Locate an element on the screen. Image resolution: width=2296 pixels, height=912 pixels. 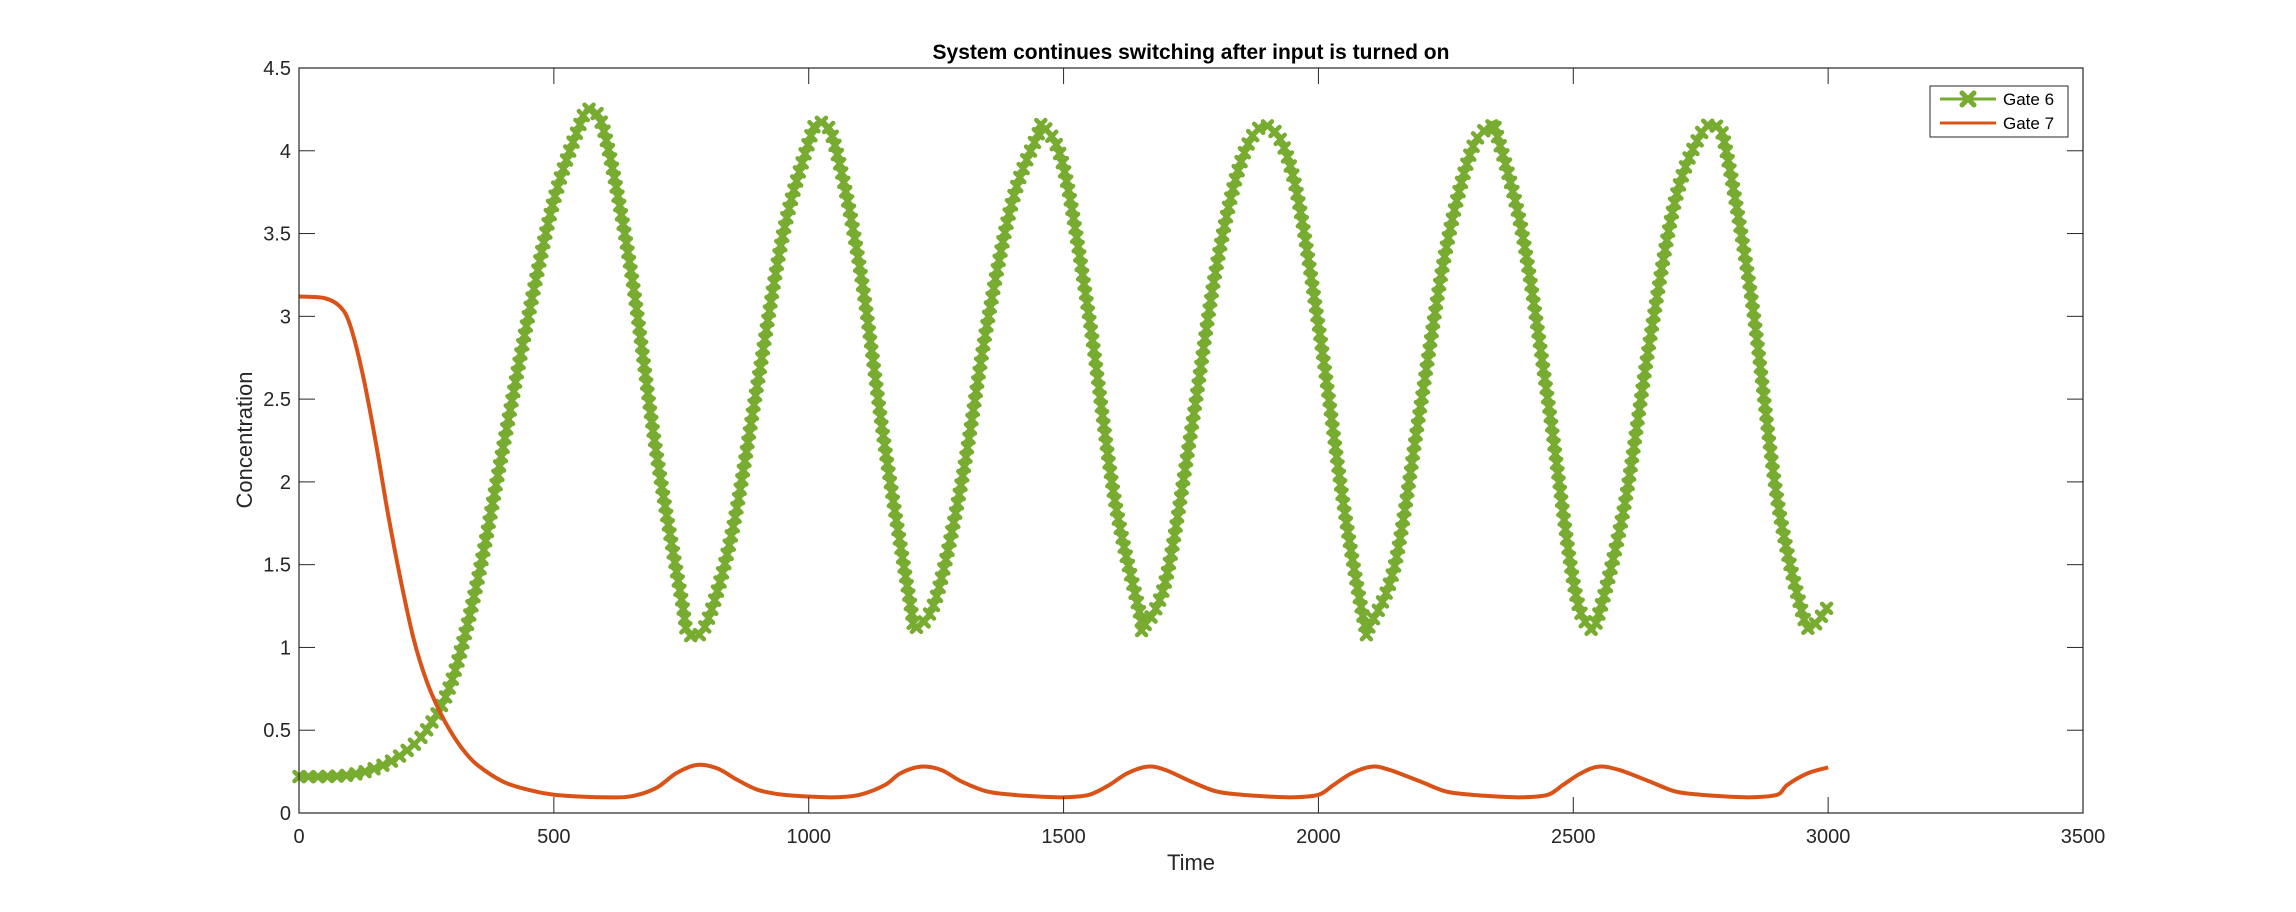
x-tick-label: 500 is located at coordinates (553, 837).